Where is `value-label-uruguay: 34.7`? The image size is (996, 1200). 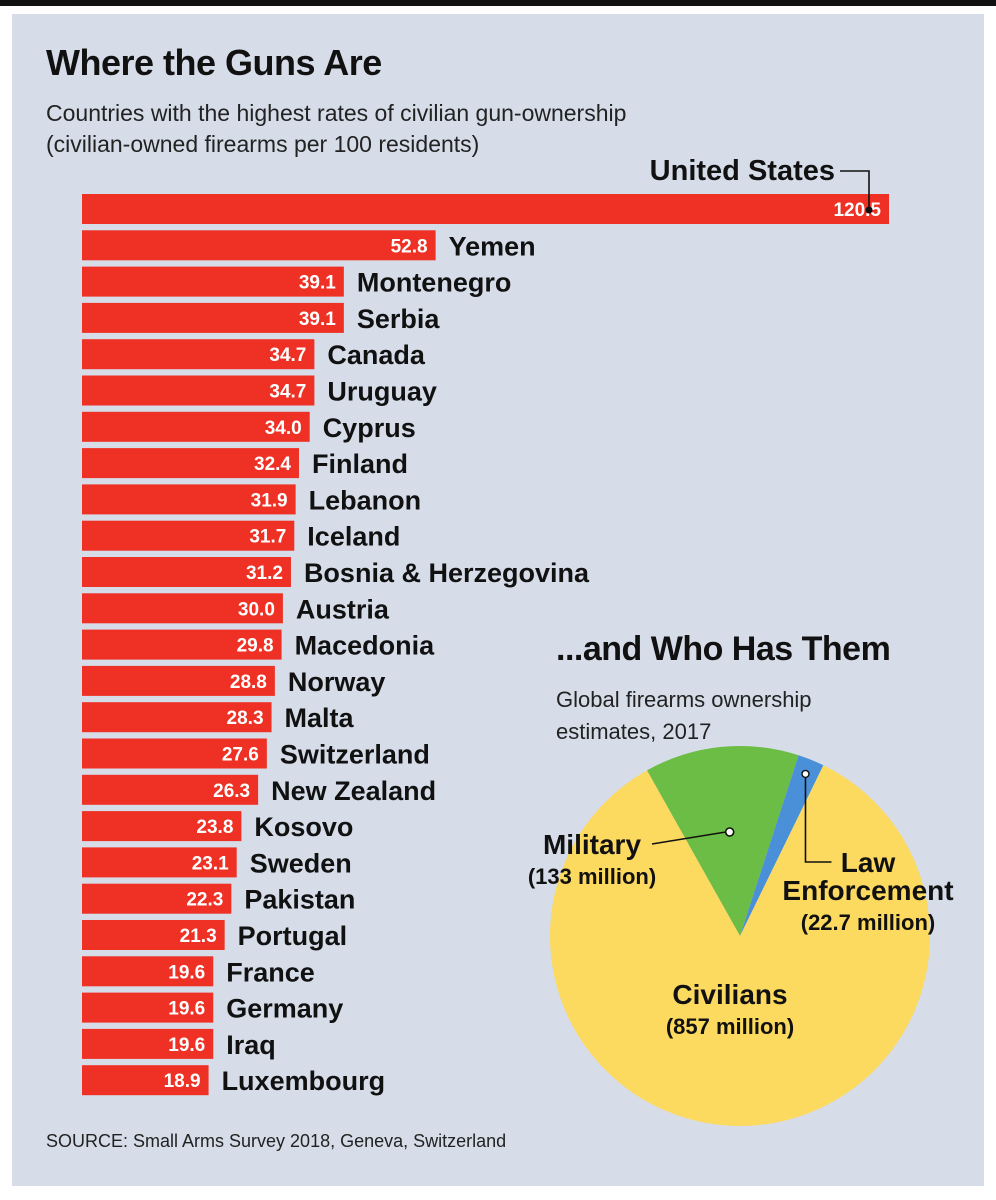 value-label-uruguay: 34.7 is located at coordinates (287, 392).